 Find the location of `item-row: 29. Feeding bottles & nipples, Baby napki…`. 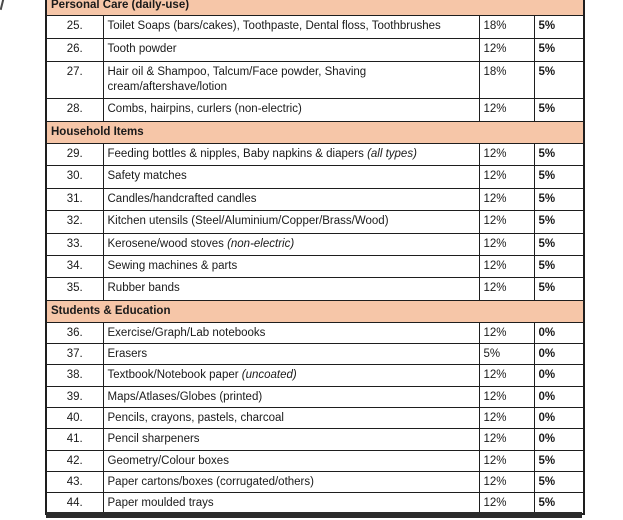

item-row: 29. Feeding bottles & nipples, Baby napki… is located at coordinates (315, 154).